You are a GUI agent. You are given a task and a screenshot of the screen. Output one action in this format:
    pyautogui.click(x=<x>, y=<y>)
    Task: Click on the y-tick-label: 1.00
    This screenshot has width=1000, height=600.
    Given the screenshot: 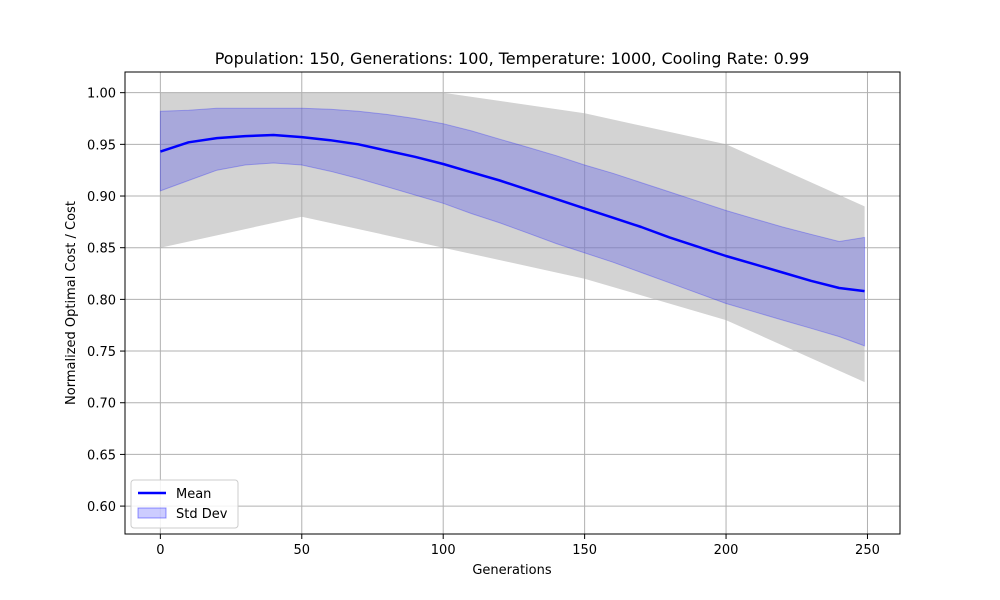 What is the action you would take?
    pyautogui.click(x=101, y=94)
    